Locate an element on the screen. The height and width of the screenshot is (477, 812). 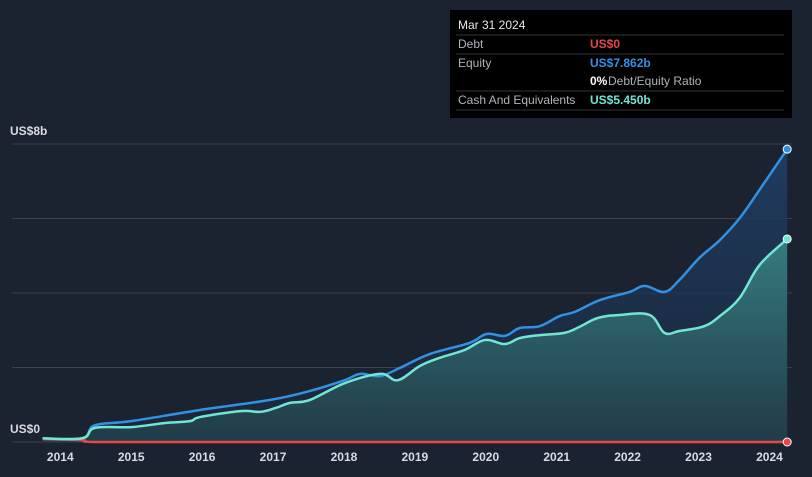
tooltip-ratio: 0% is located at coordinates (599, 81).